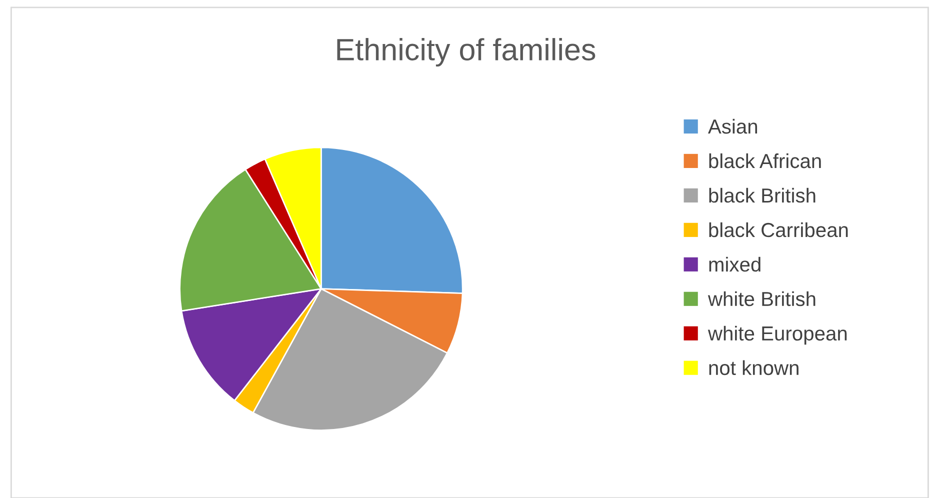 This screenshot has height=498, width=931. Describe the element at coordinates (765, 160) in the screenshot. I see `legend-label: black African` at that location.